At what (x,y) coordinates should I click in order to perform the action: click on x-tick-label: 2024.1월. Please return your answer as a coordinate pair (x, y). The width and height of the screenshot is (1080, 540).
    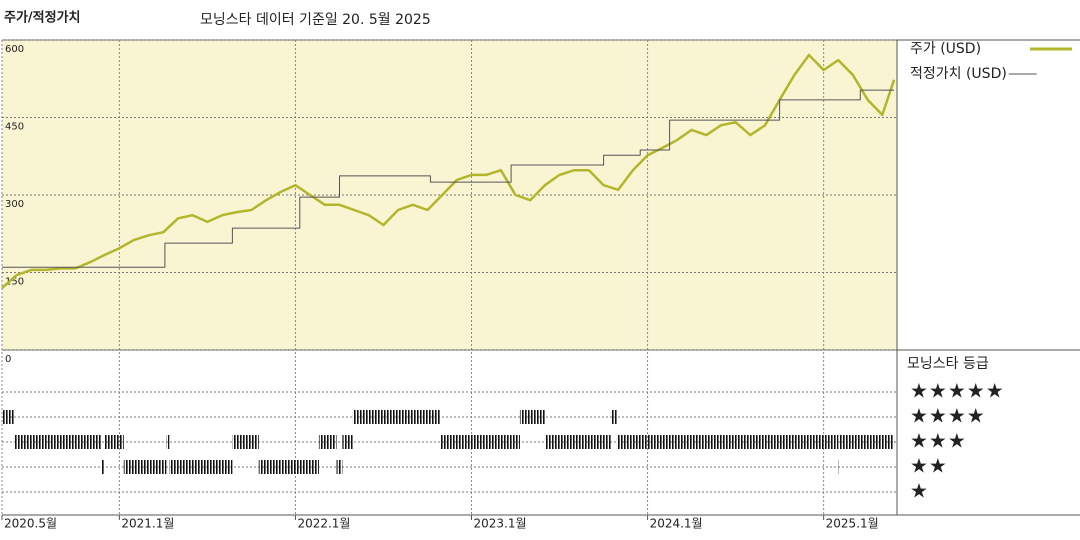
    Looking at the image, I should click on (676, 524).